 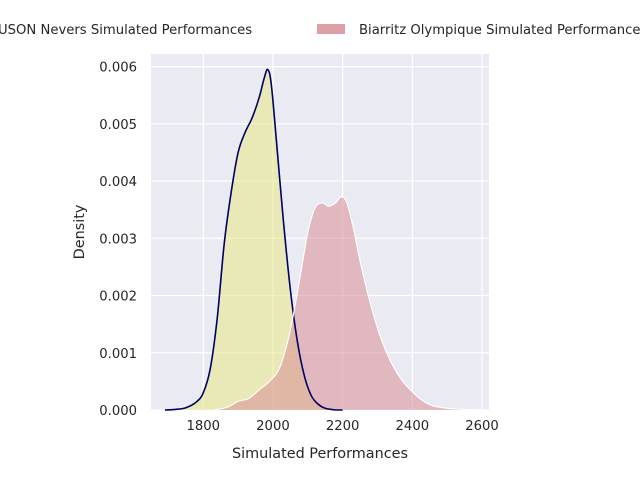 What do you see at coordinates (203, 426) in the screenshot?
I see `x-tick-label: 1800` at bounding box center [203, 426].